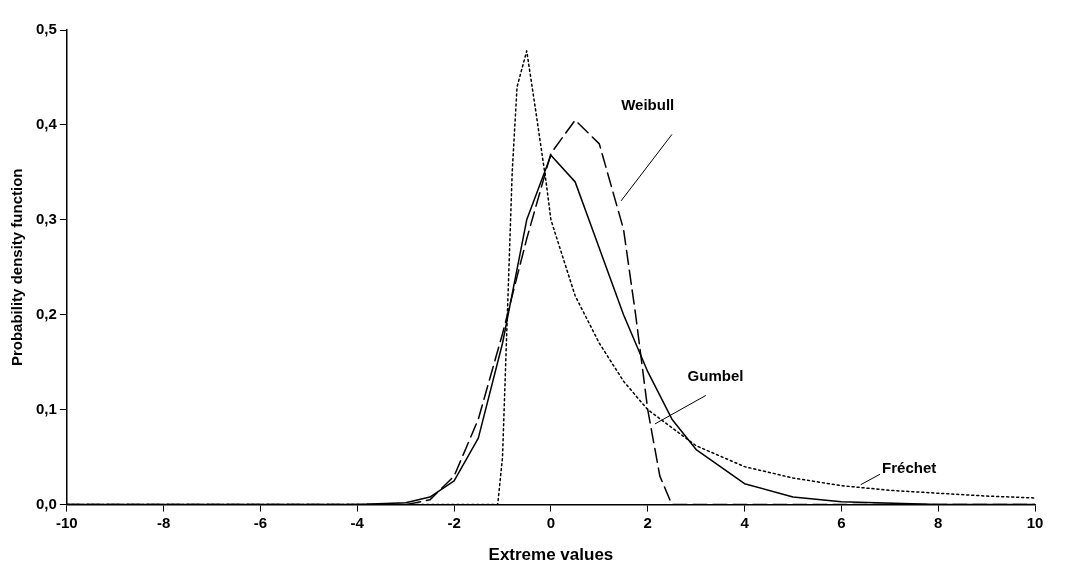  Describe the element at coordinates (715, 375) in the screenshot. I see `text: Gumbel` at that location.